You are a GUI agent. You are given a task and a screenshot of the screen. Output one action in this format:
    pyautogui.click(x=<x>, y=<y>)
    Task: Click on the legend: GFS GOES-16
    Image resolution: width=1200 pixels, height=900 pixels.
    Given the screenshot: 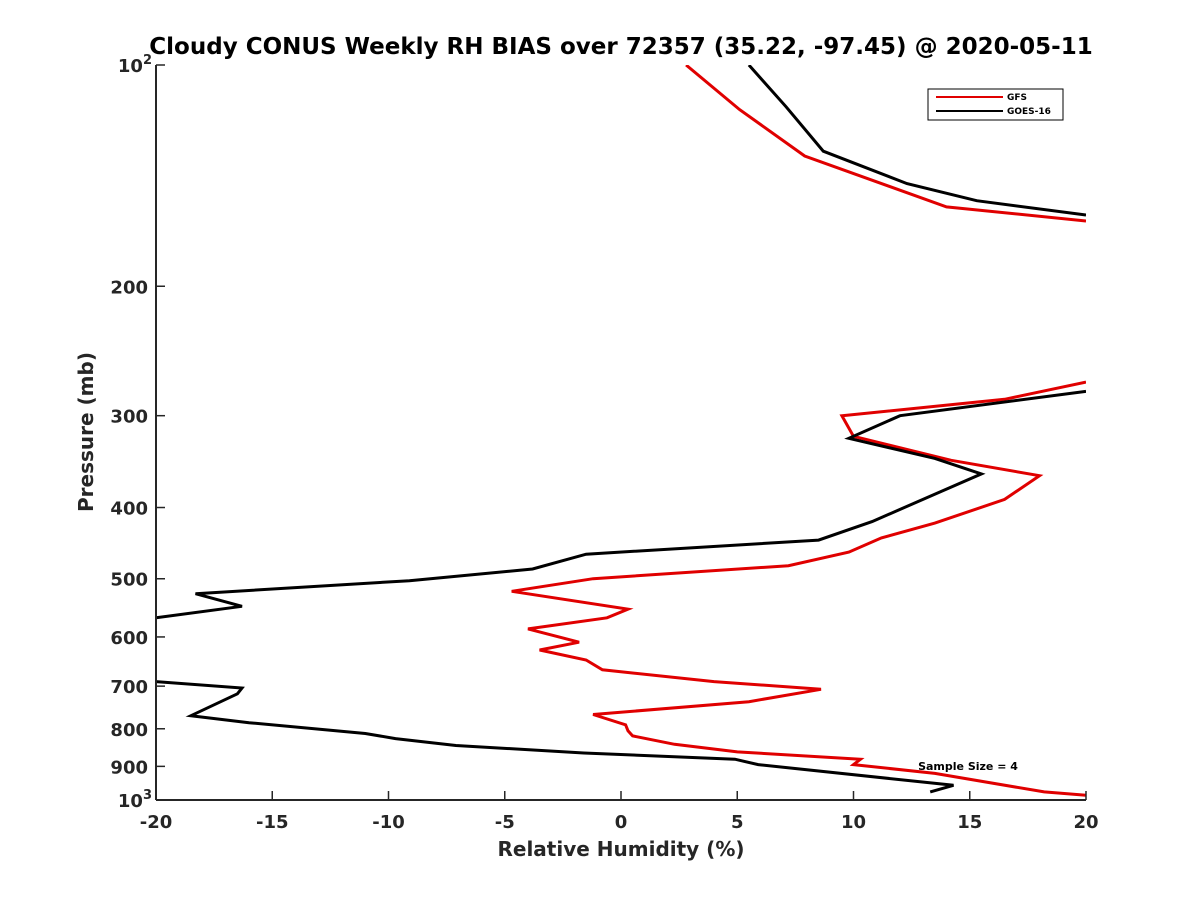 What is the action you would take?
    pyautogui.click(x=995, y=104)
    